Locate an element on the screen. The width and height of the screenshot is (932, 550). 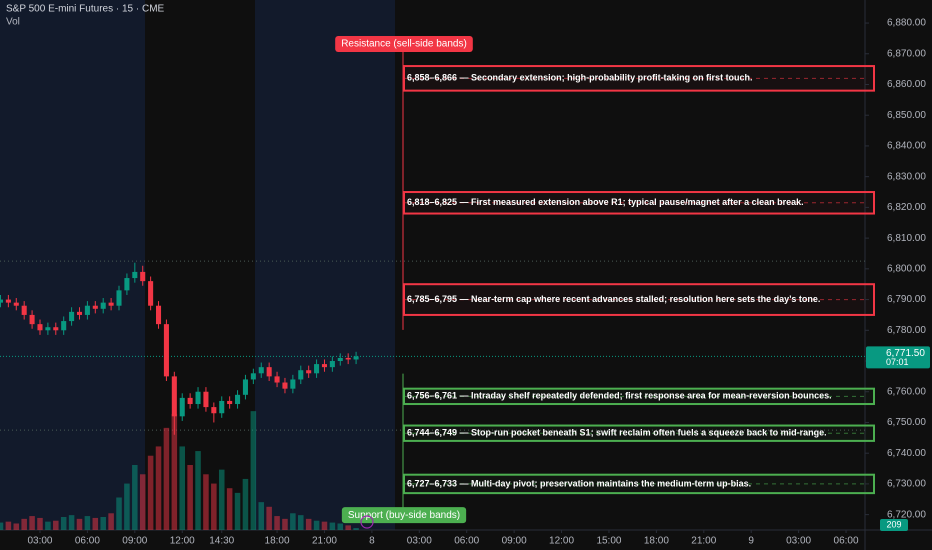
zone-group-title: Support (buy-side bands) is located at coordinates (404, 515).